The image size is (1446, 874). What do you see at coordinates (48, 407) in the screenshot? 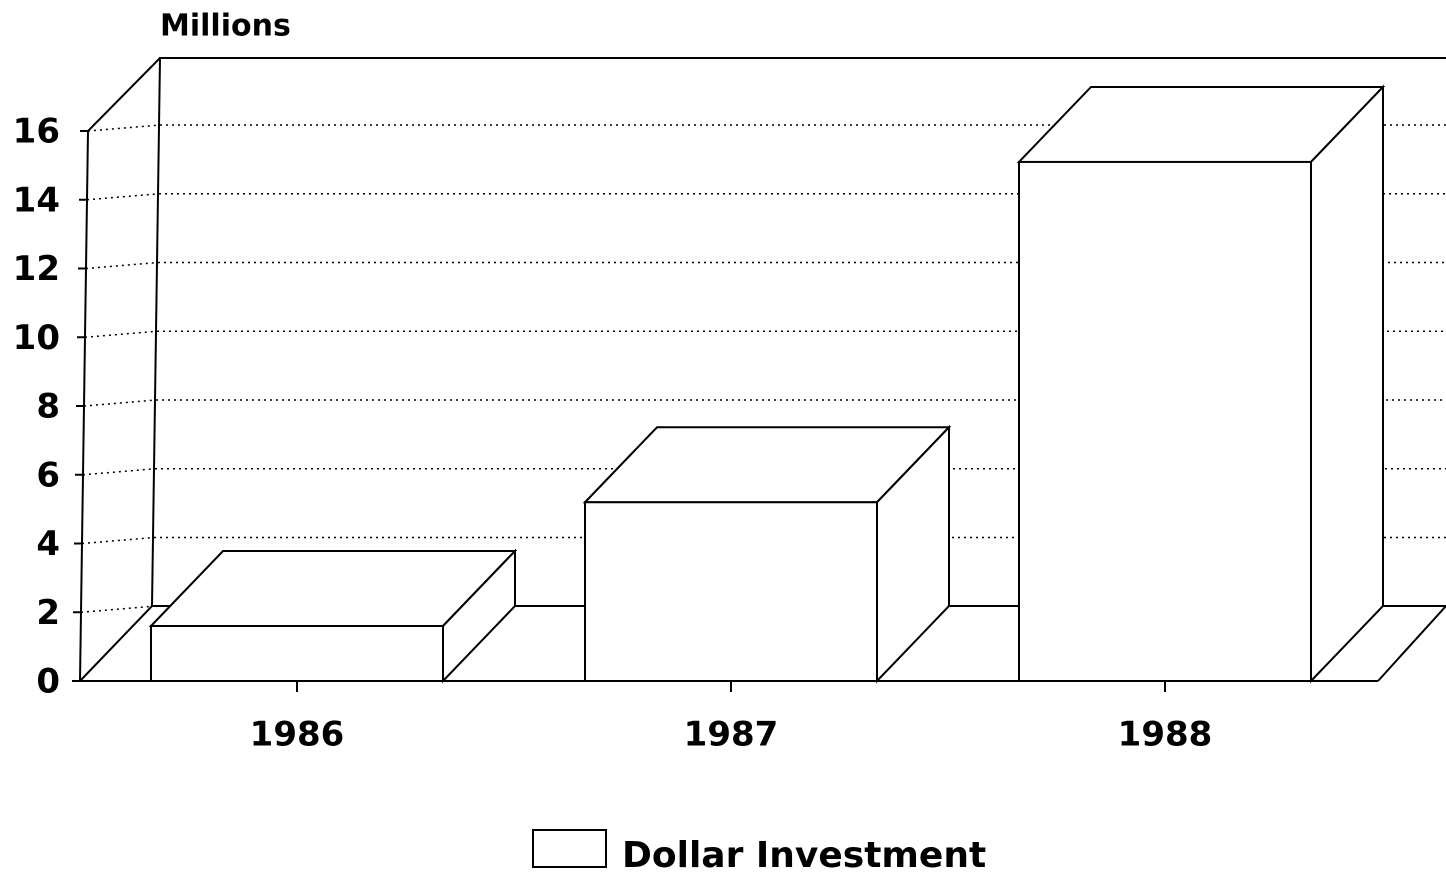
I see `y-tick-label: 8` at bounding box center [48, 407].